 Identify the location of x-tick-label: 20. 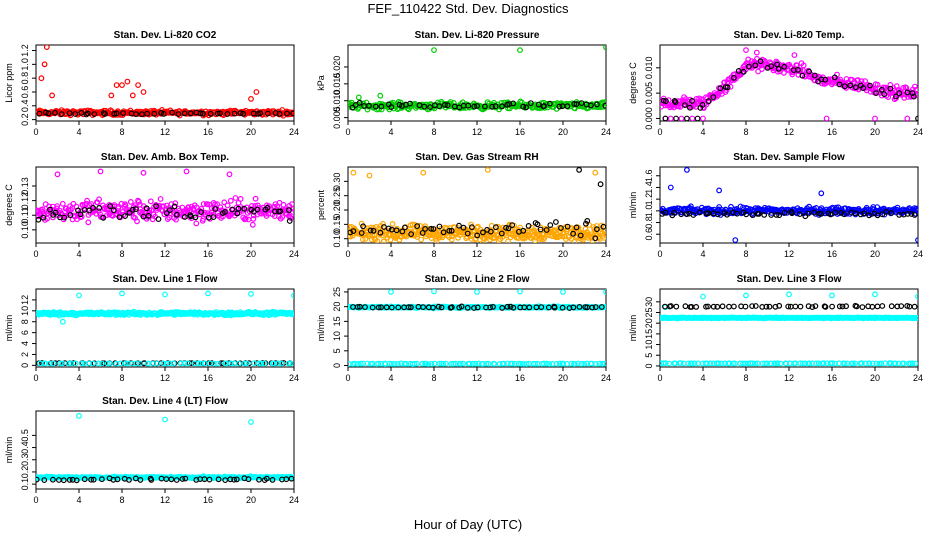
(875, 254).